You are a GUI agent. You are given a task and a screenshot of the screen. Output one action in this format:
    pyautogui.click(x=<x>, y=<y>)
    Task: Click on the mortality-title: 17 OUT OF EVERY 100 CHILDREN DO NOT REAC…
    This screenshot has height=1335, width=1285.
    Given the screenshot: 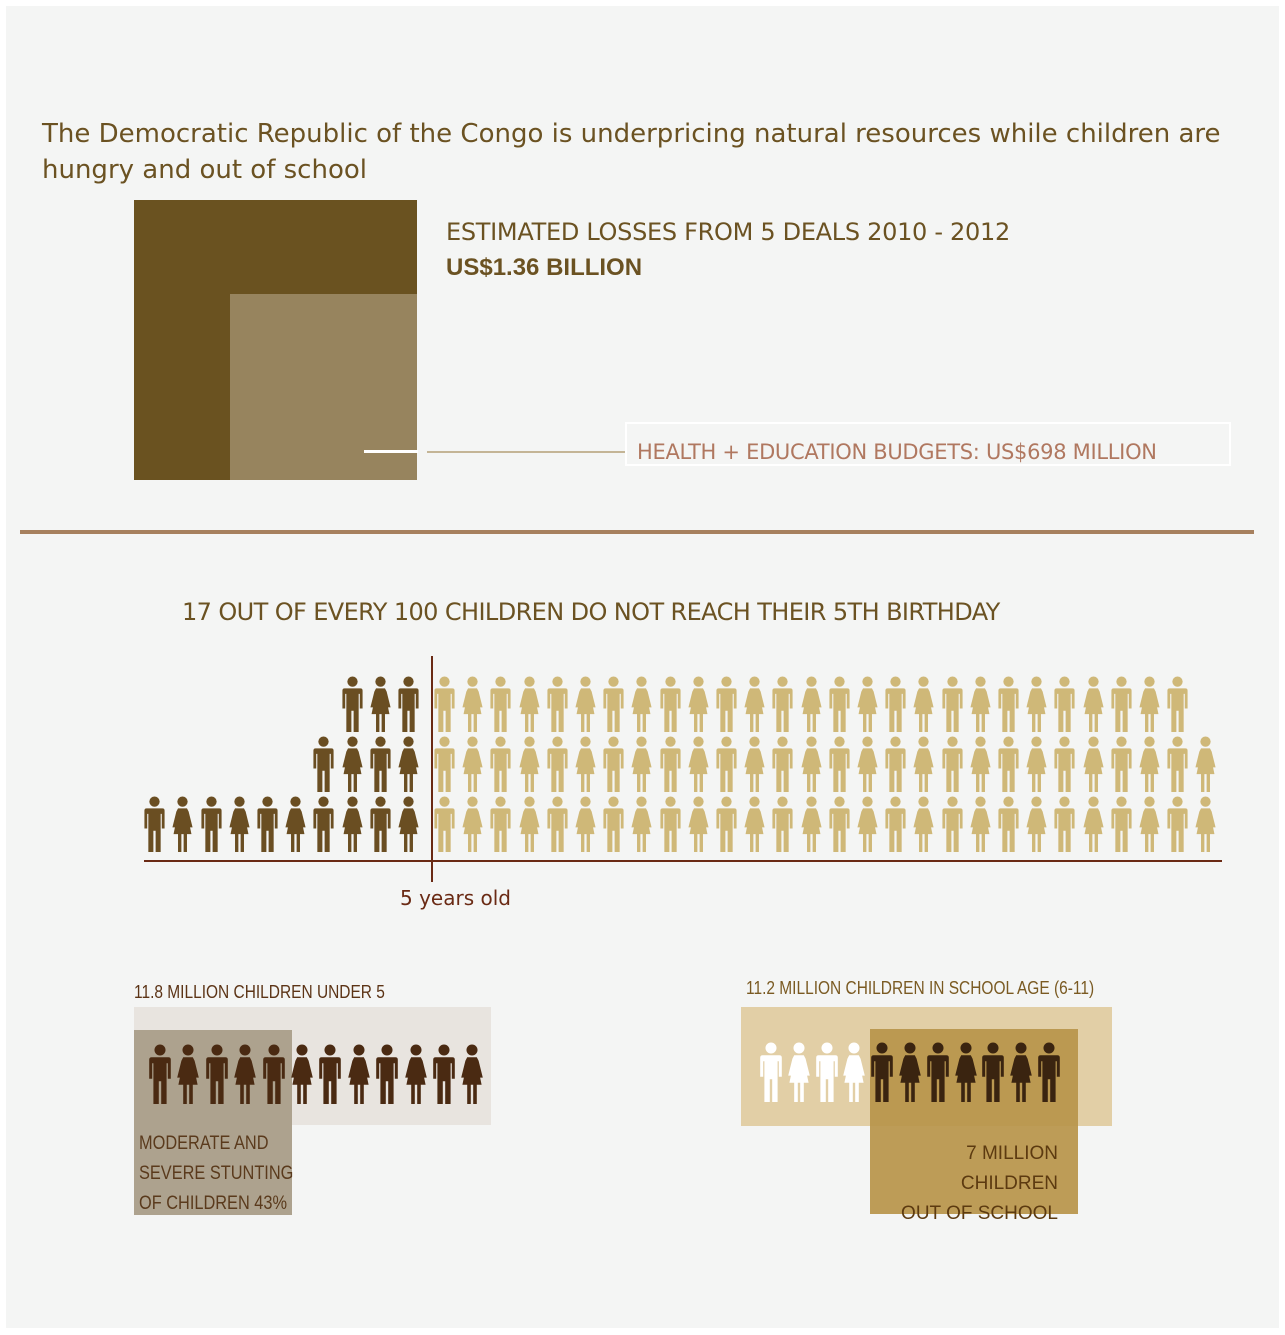 What is the action you would take?
    pyautogui.click(x=591, y=612)
    